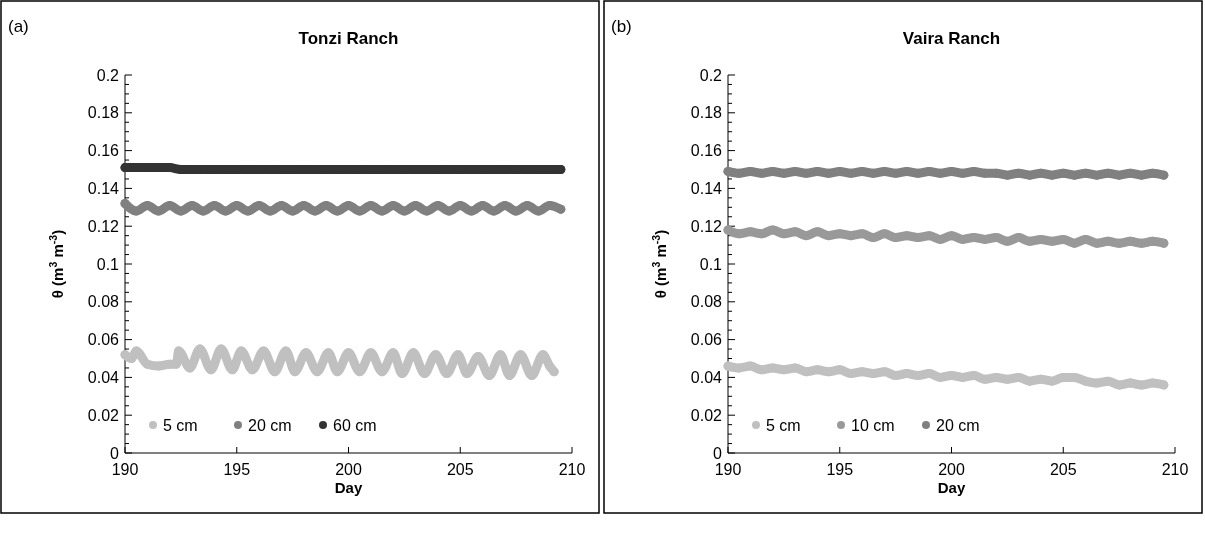 The height and width of the screenshot is (534, 1205). Describe the element at coordinates (951, 38) in the screenshot. I see `chart-title: Vaira Ranch` at that location.